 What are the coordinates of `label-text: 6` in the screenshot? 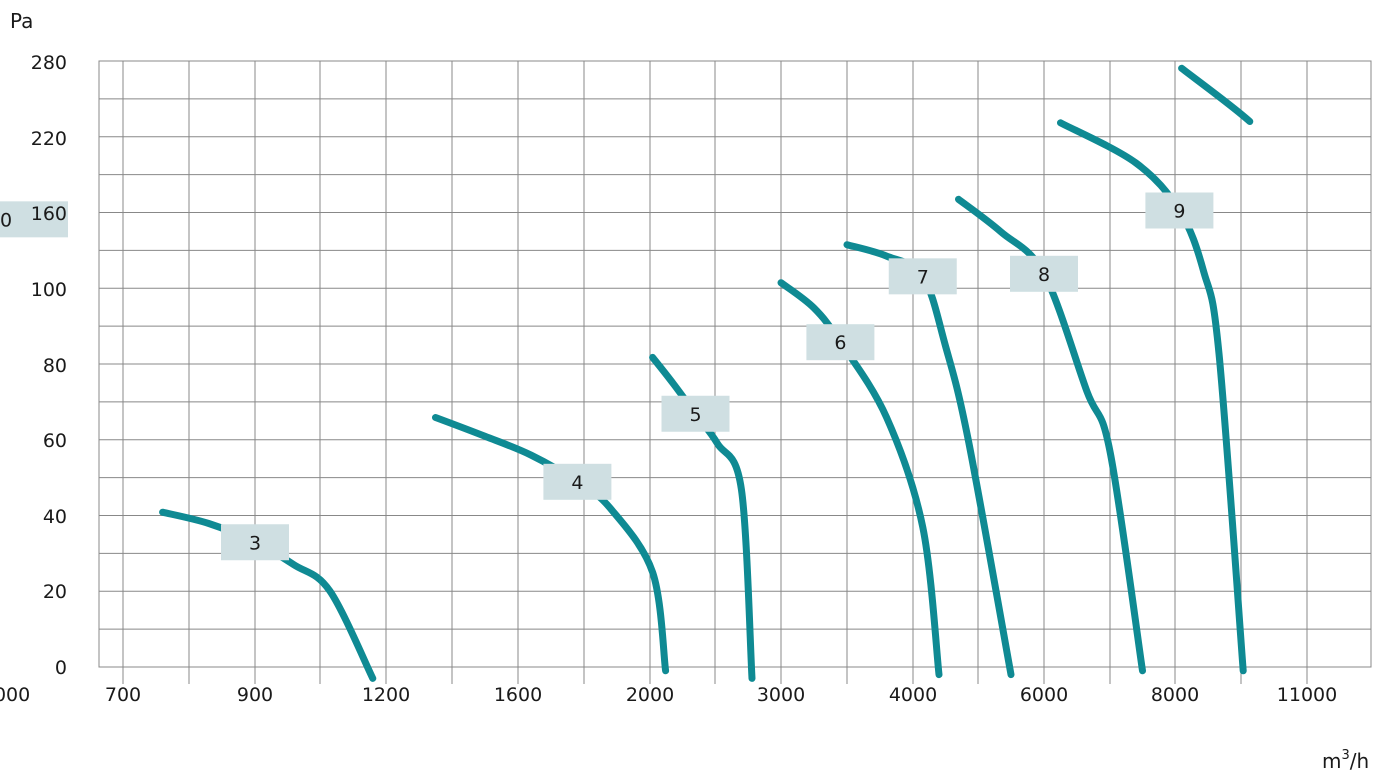 It's located at (840, 343).